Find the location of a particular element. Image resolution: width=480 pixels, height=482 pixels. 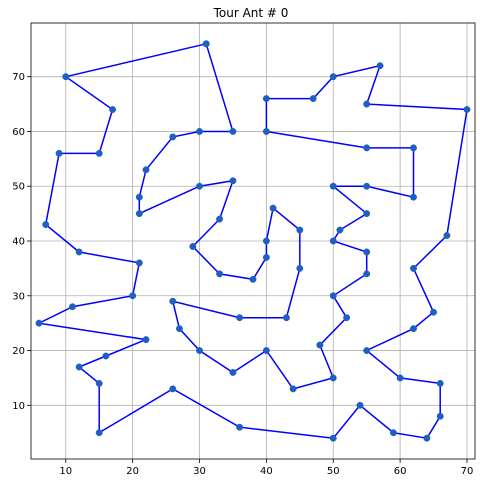

x-tick-label: 30 is located at coordinates (199, 471).